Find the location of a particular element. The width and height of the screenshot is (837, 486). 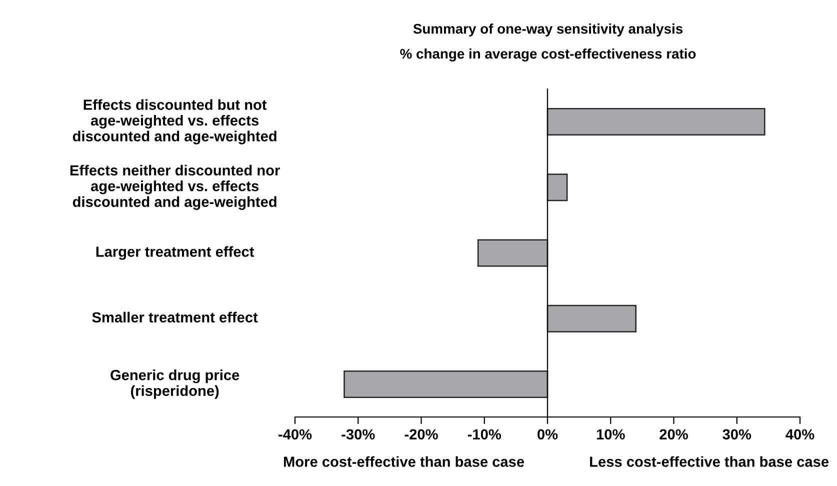

x-tick-label: -40% is located at coordinates (295, 434).